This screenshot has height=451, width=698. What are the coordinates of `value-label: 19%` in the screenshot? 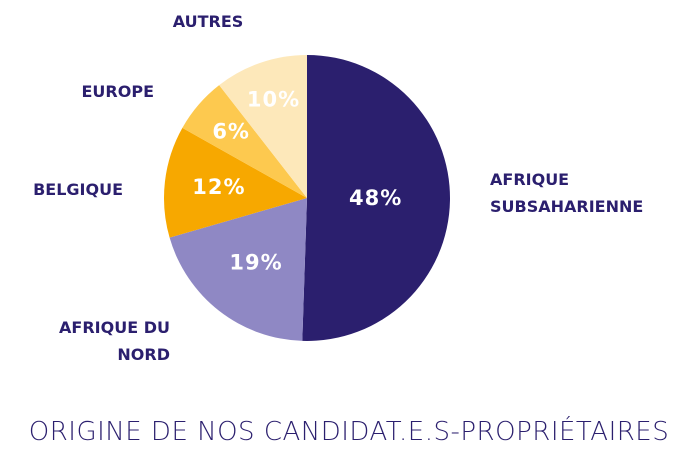 It's located at (255, 262).